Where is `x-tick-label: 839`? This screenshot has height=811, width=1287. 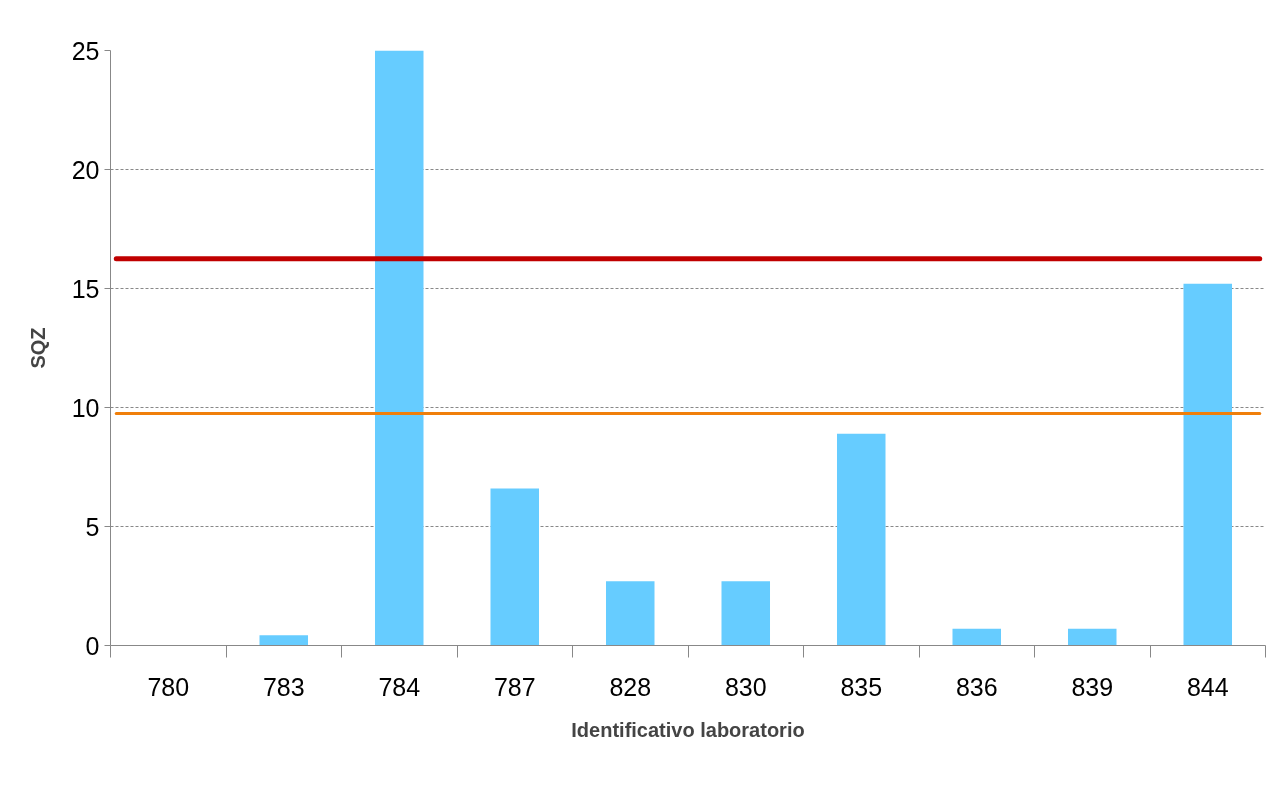
x-tick-label: 839 is located at coordinates (1092, 686).